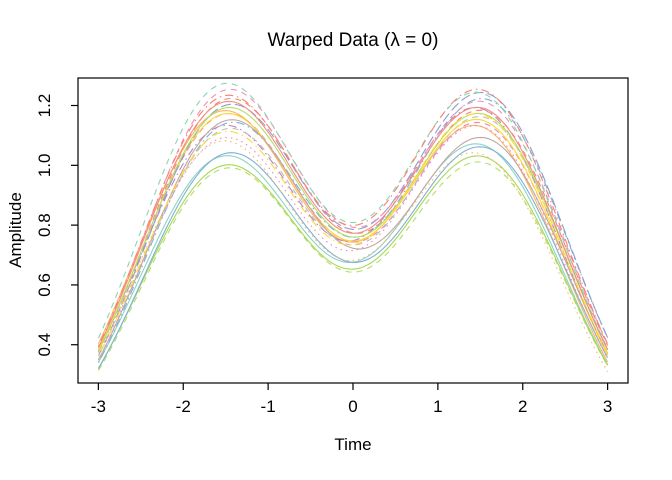  Describe the element at coordinates (44, 225) in the screenshot. I see `y-tick-label: 0.8` at that location.